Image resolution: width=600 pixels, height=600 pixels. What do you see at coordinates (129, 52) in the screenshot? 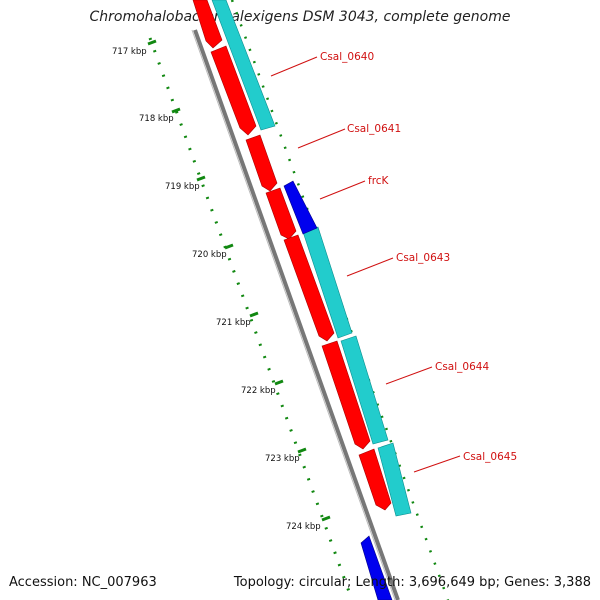
I see `kbp-label-717: 717 kbp` at bounding box center [129, 52].